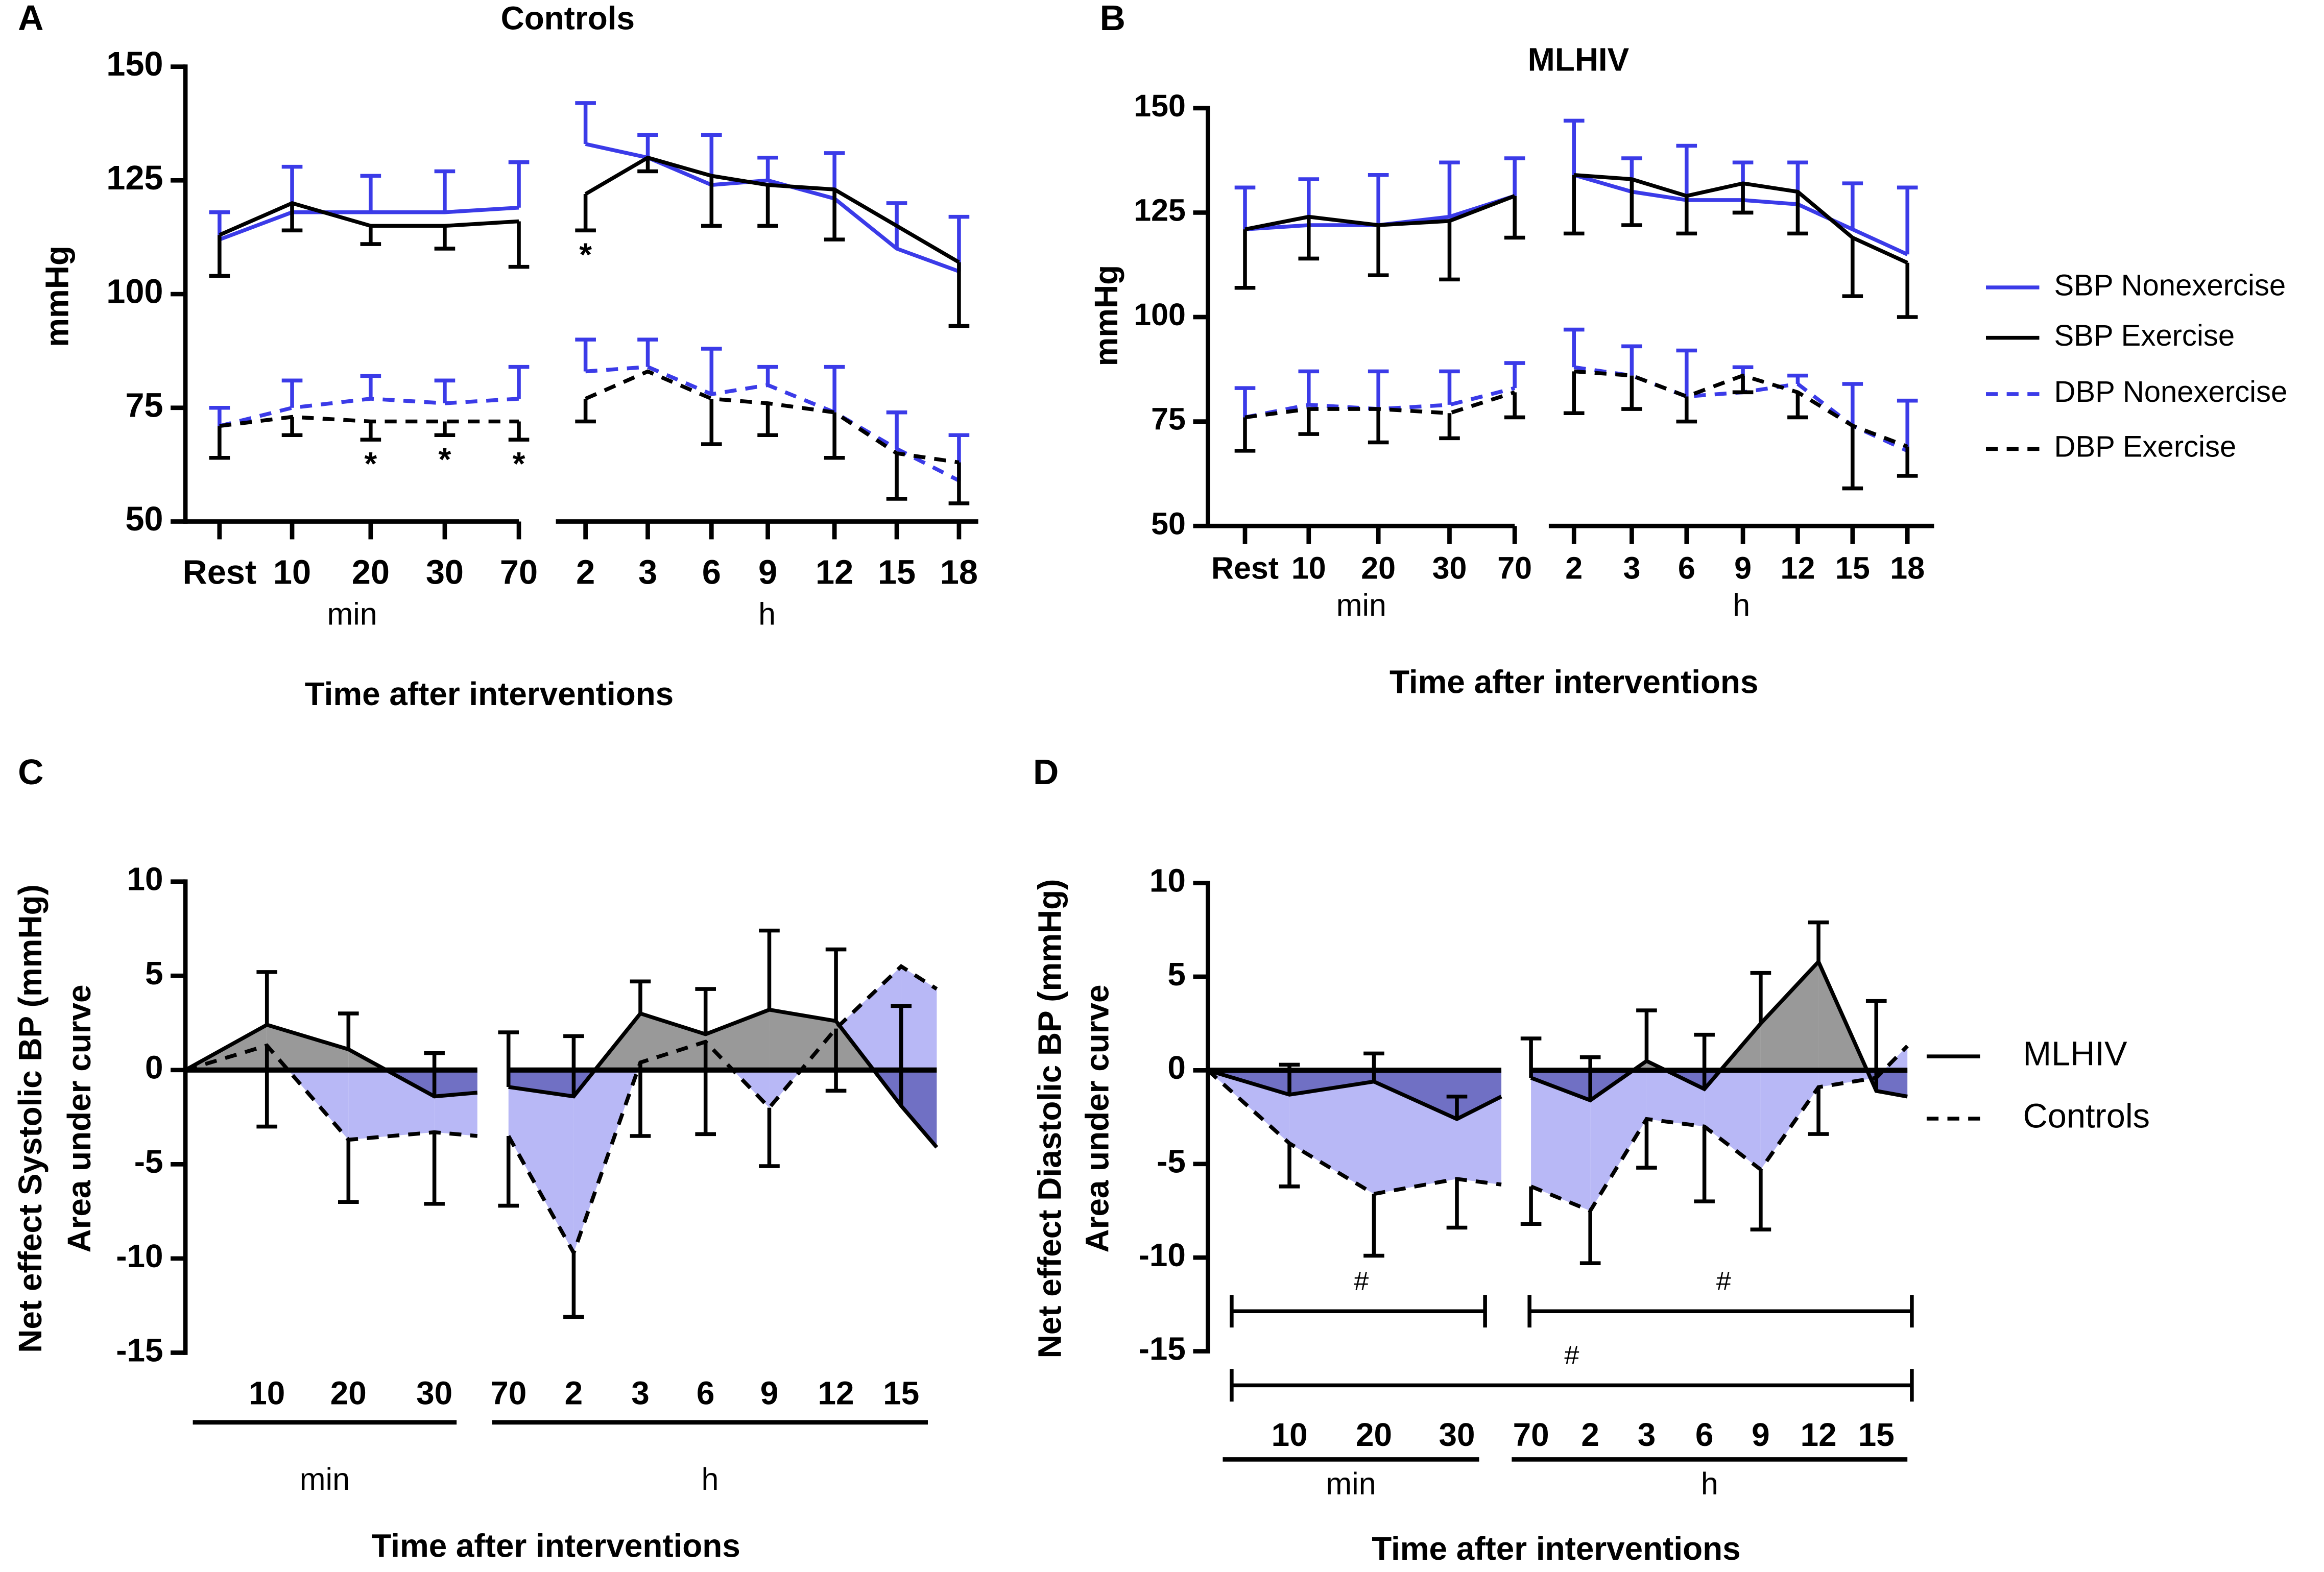 This screenshot has width=2324, height=1572. I want to click on legend-label: DBP Nonexercise, so click(2171, 392).